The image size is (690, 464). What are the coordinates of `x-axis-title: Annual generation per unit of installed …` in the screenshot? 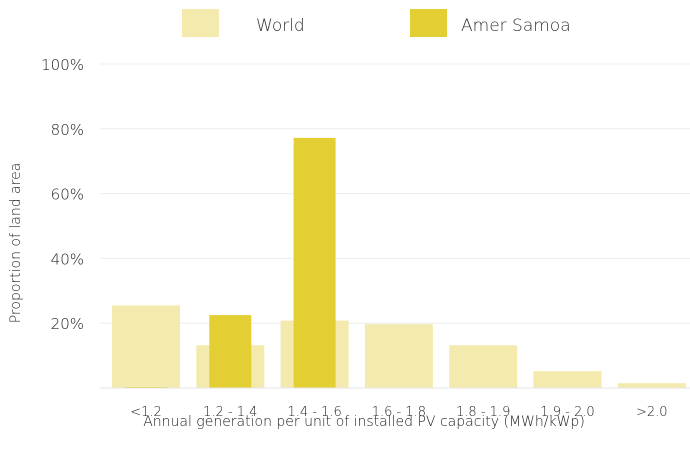 It's located at (364, 422).